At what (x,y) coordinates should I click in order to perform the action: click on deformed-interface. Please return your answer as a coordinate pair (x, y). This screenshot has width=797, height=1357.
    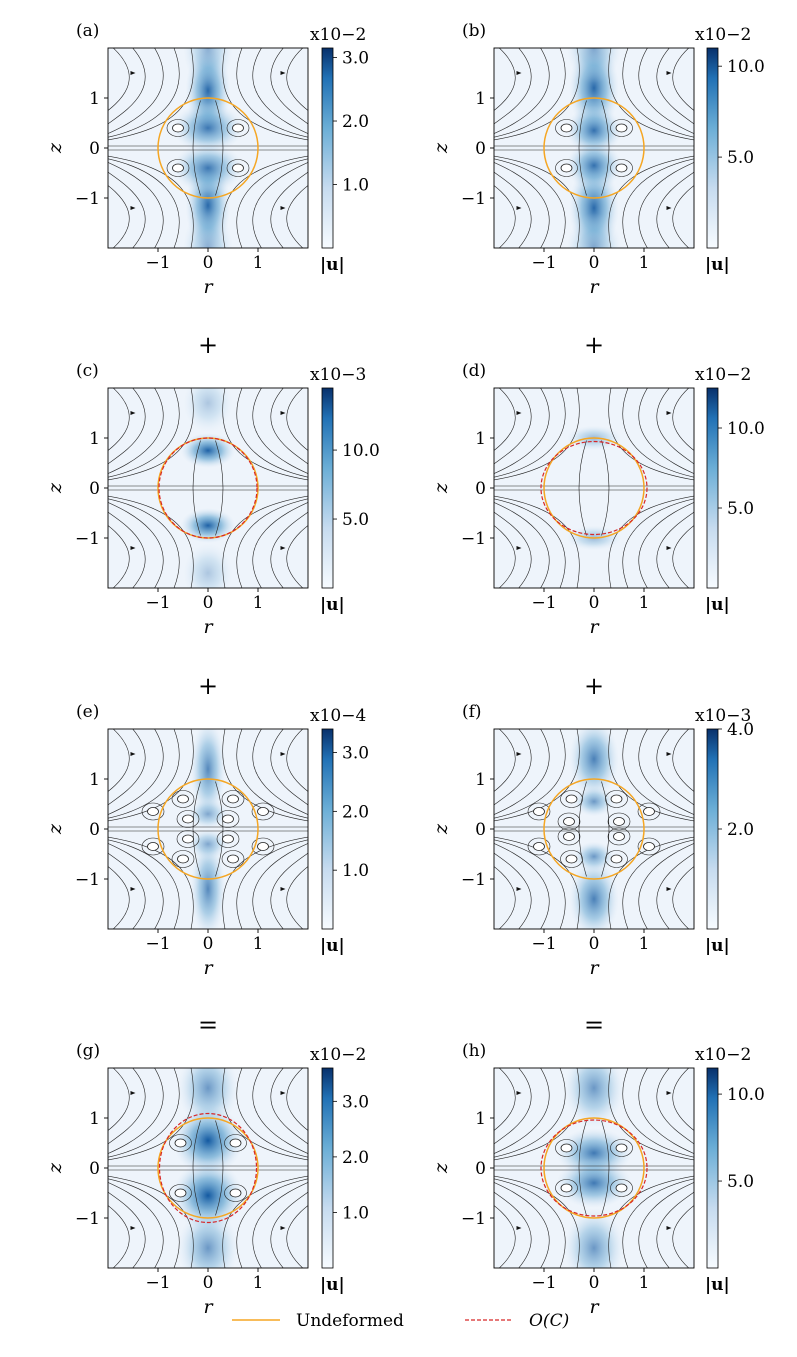
    Looking at the image, I should click on (594, 1168).